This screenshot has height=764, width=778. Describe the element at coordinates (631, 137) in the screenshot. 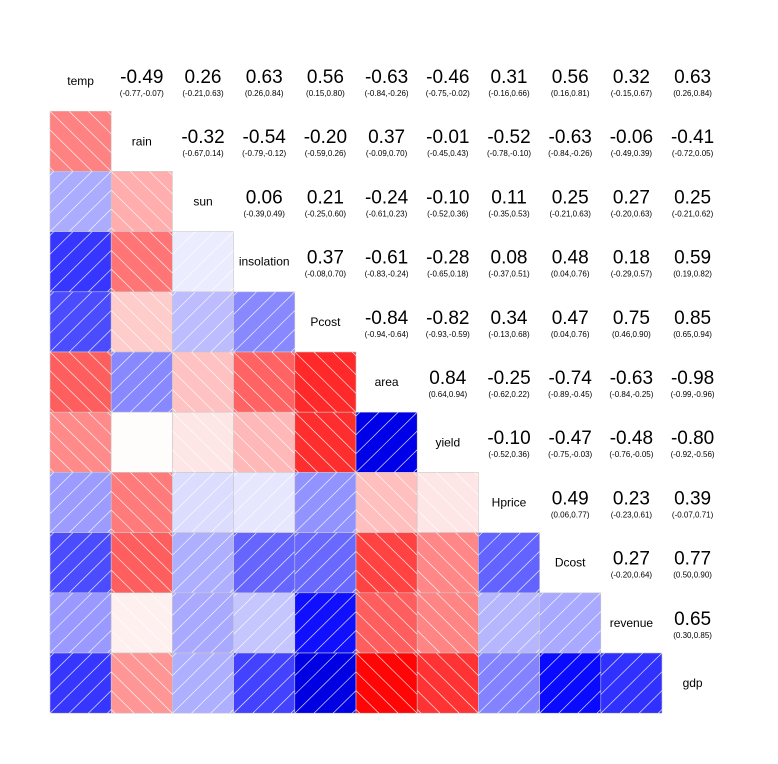

I see `correlation-value: -0.06` at that location.